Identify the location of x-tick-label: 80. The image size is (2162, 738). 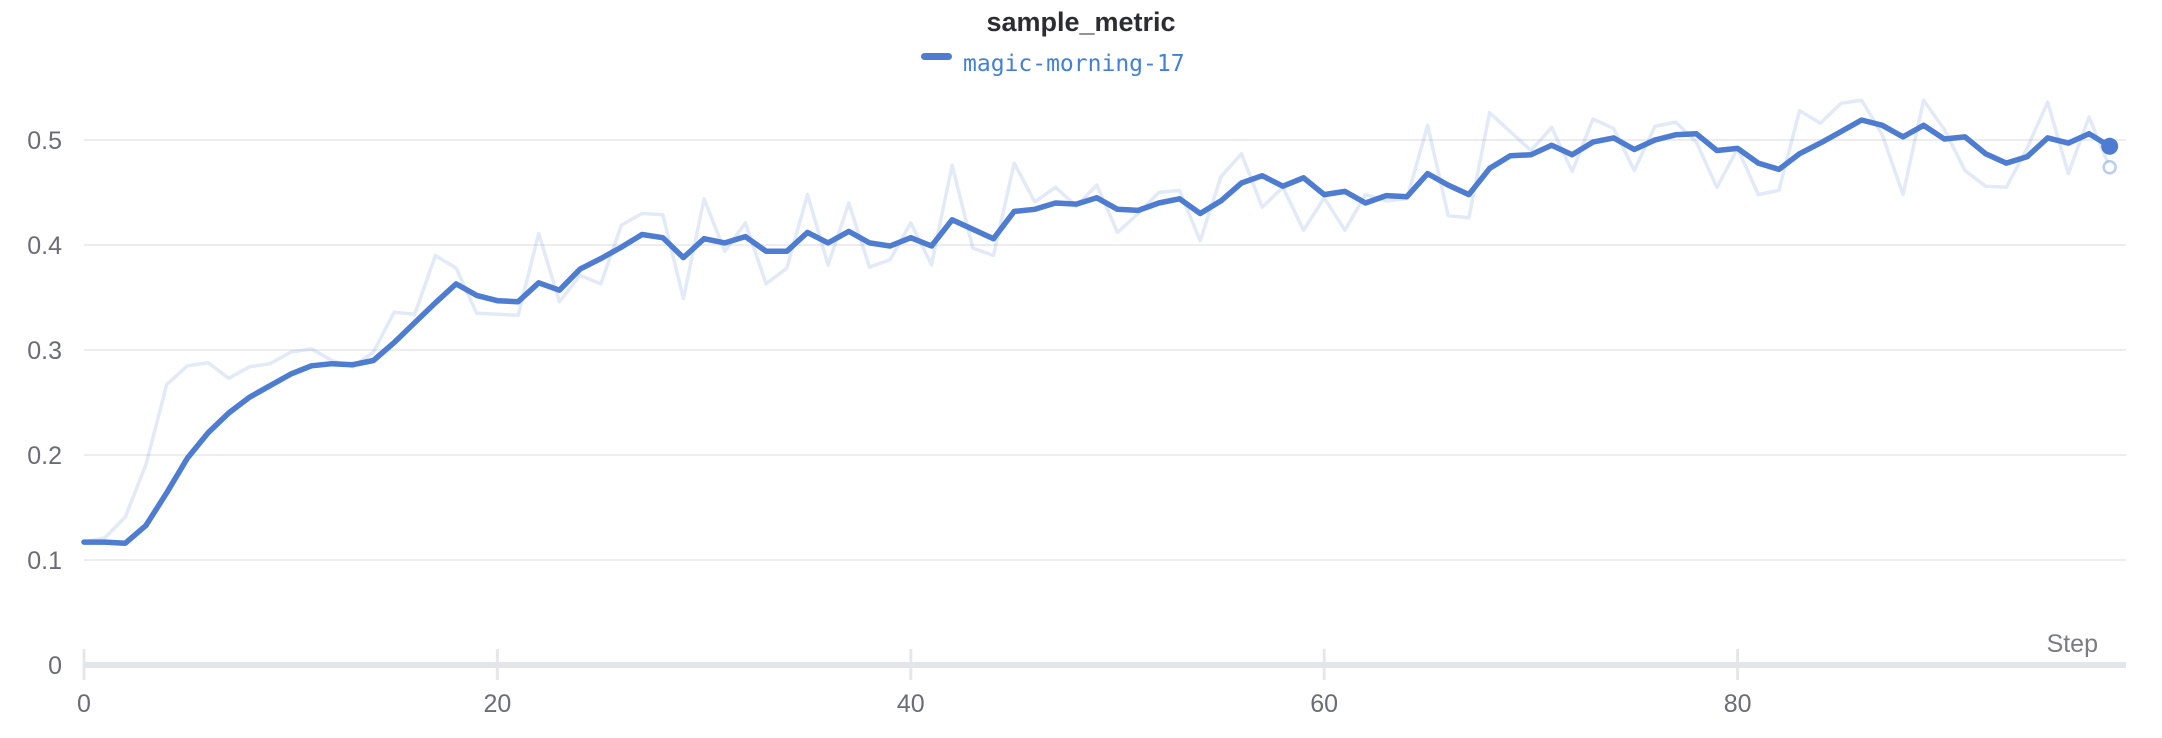
(1738, 704).